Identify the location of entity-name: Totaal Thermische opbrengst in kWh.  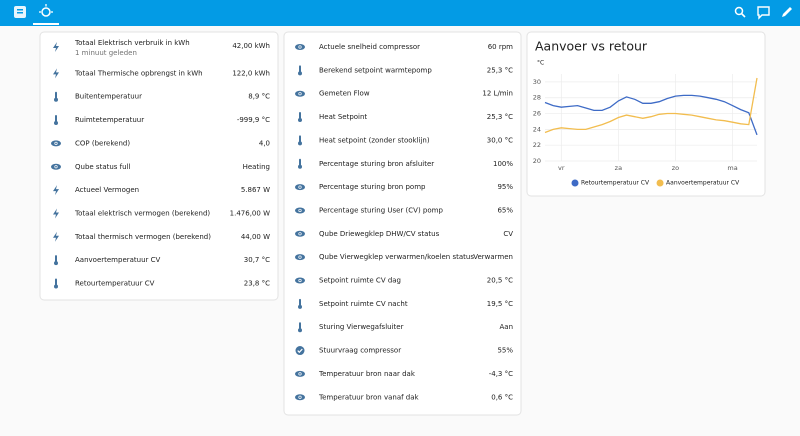
(138, 73).